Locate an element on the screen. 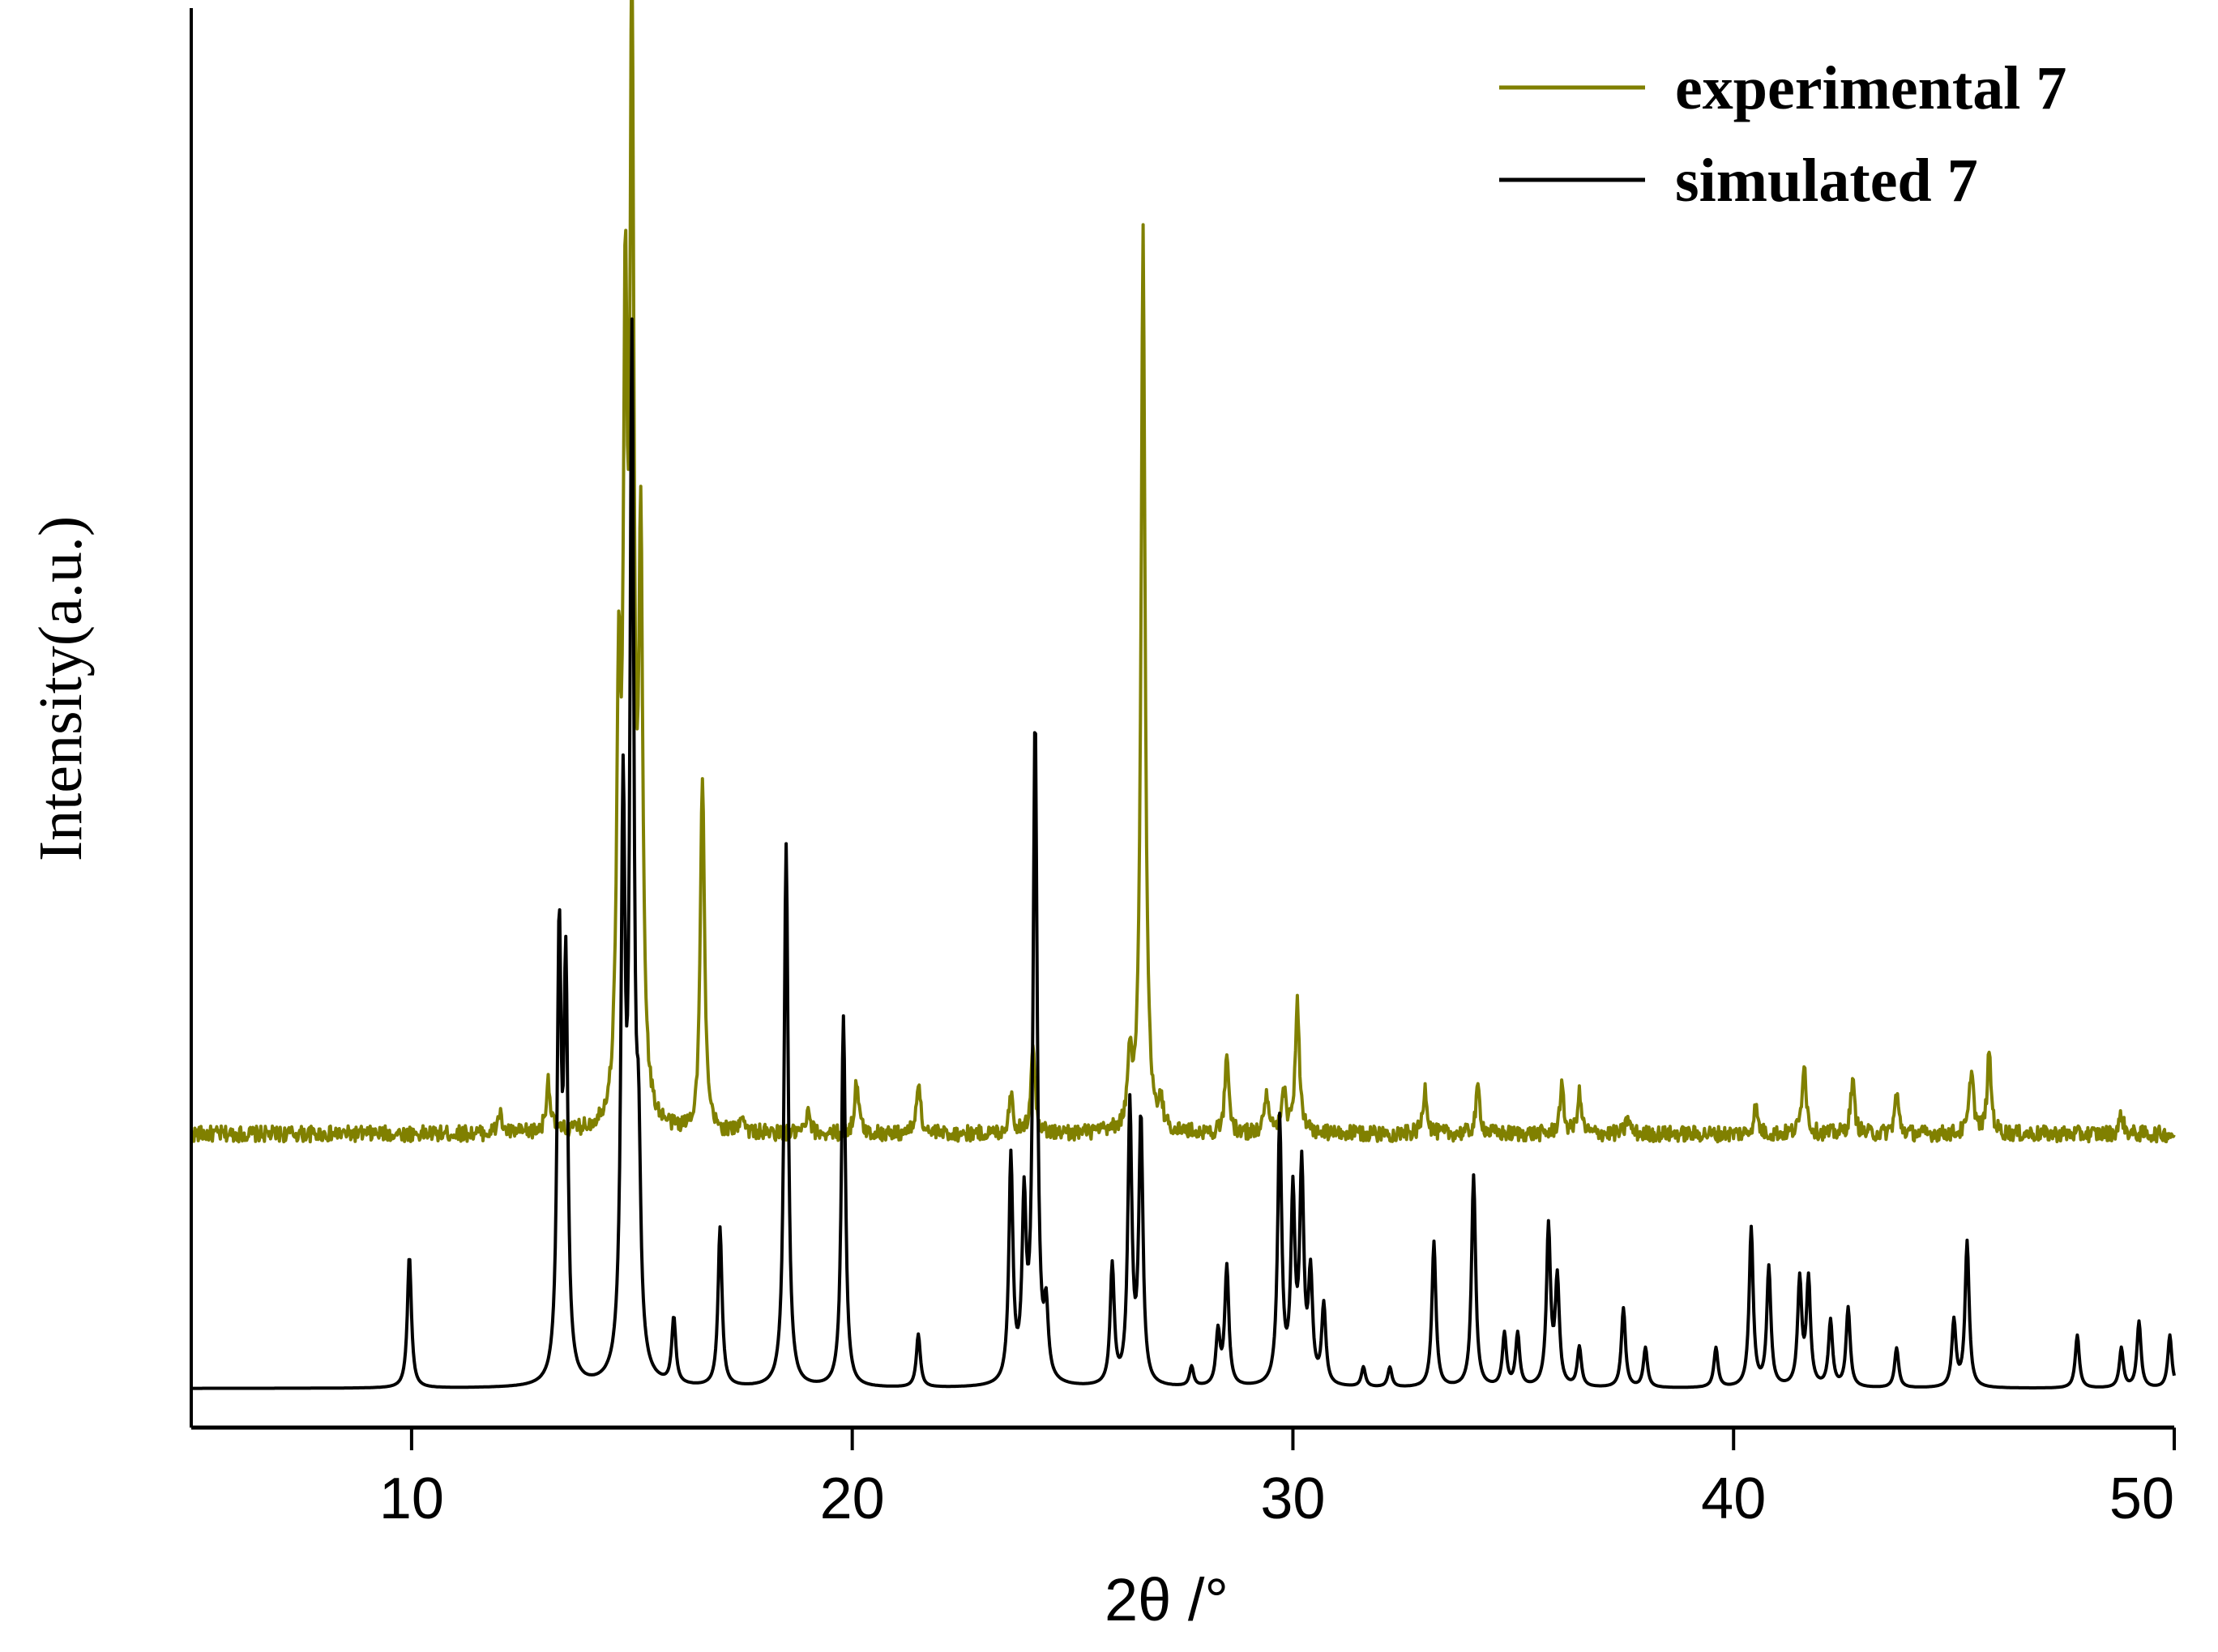  legend-label-experimental: experimental 7 is located at coordinates (1870, 88).